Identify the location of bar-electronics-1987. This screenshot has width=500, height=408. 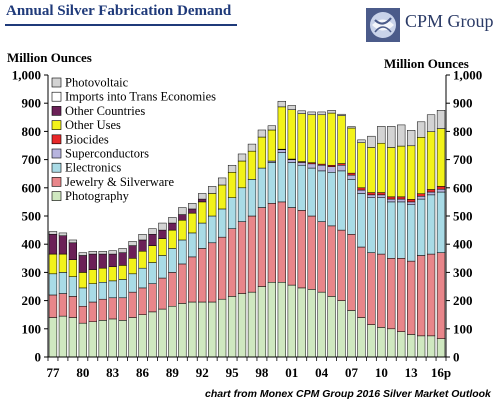
(152, 273).